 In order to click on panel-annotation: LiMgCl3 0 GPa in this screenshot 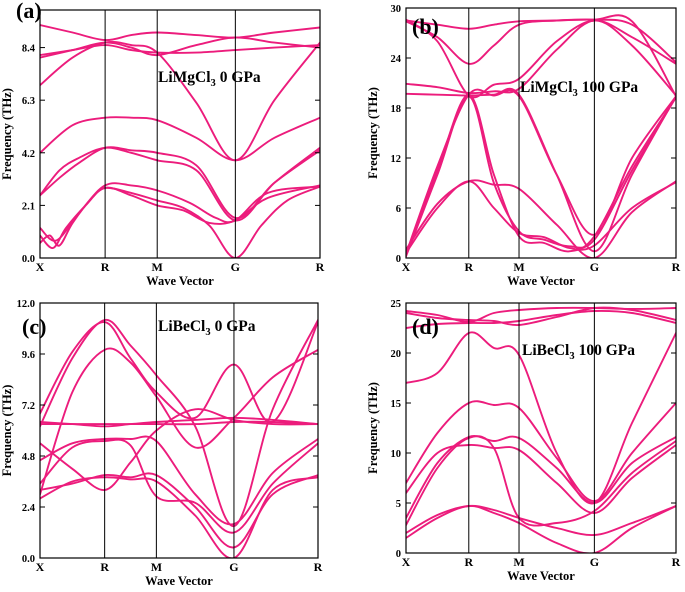, I will do `click(209, 79)`.